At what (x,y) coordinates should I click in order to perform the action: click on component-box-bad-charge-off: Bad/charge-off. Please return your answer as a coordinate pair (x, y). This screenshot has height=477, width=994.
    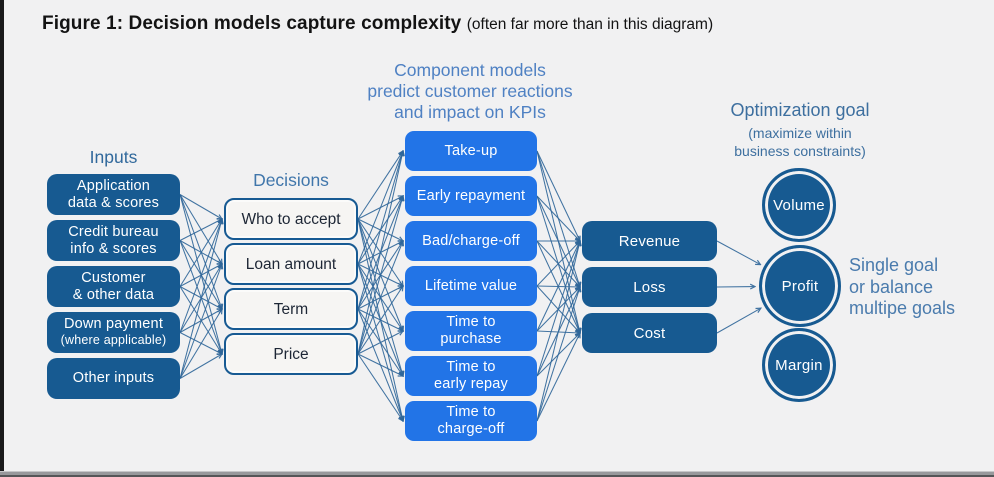
    Looking at the image, I should click on (471, 241).